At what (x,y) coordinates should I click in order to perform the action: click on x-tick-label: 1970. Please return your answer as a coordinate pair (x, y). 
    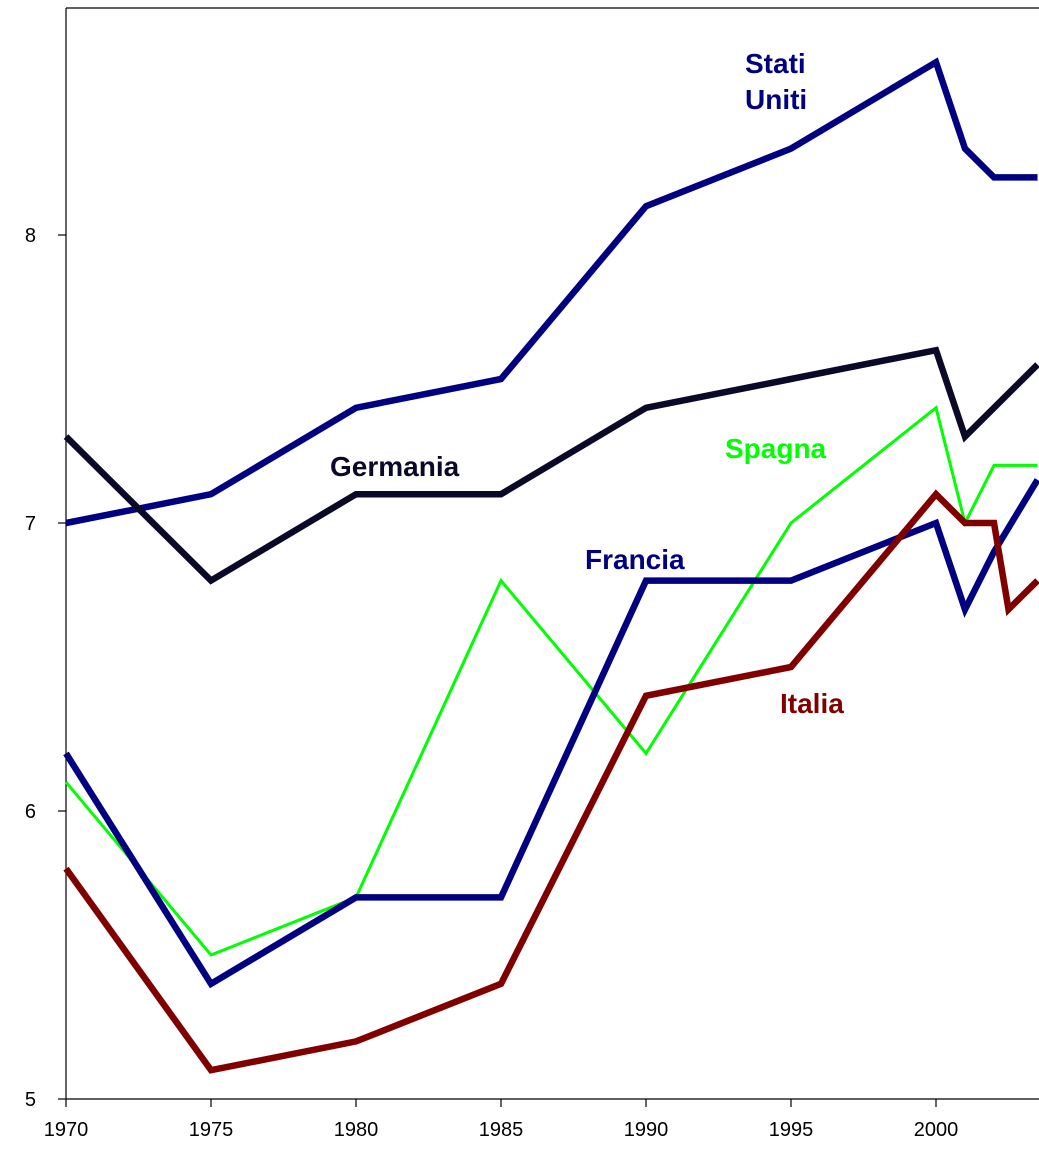
    Looking at the image, I should click on (66, 1130).